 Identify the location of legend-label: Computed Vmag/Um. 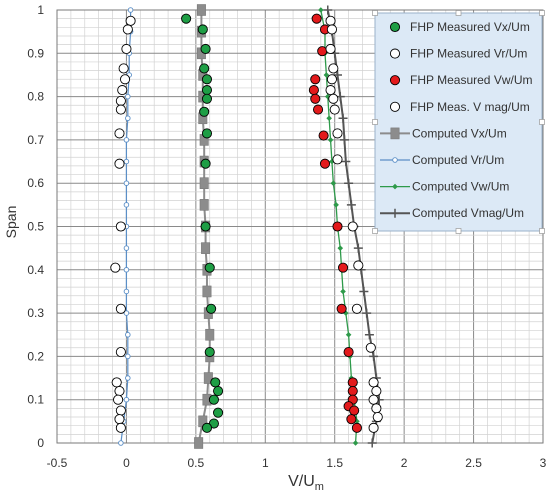
(468, 213).